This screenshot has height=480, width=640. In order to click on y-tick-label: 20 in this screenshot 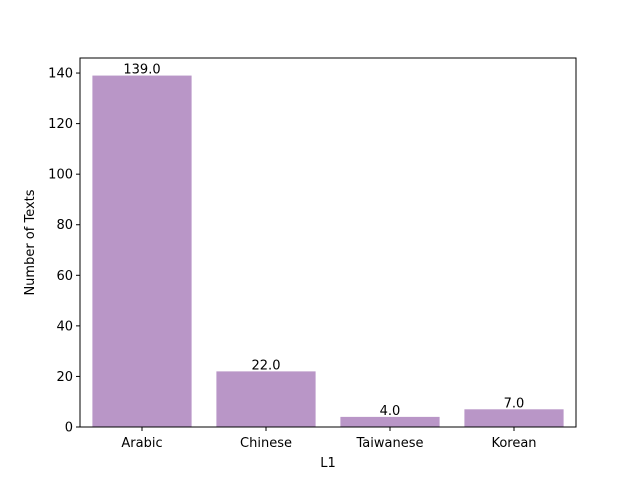, I will do `click(64, 377)`.